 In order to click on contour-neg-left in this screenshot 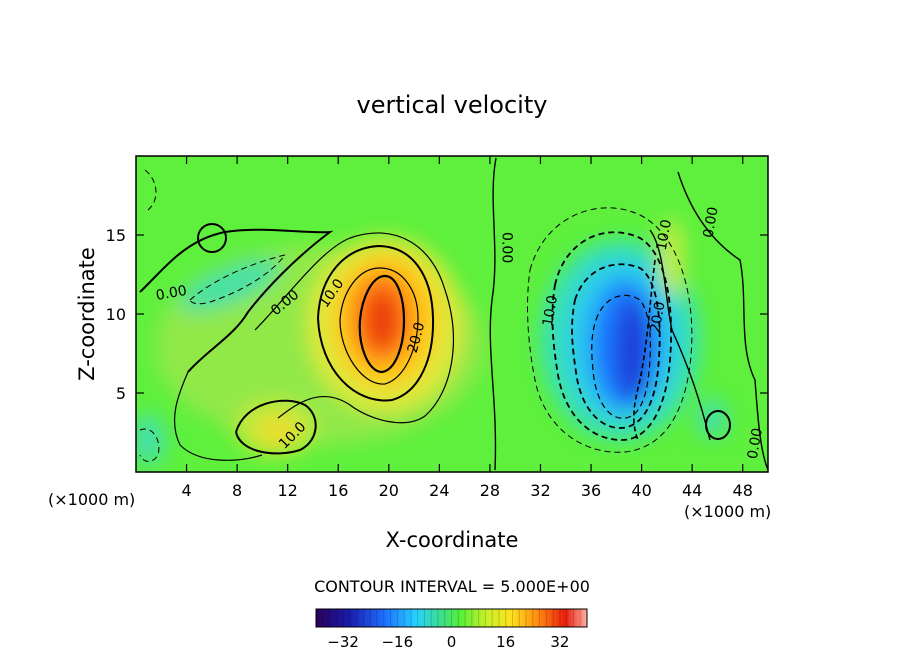, I will do `click(238, 279)`.